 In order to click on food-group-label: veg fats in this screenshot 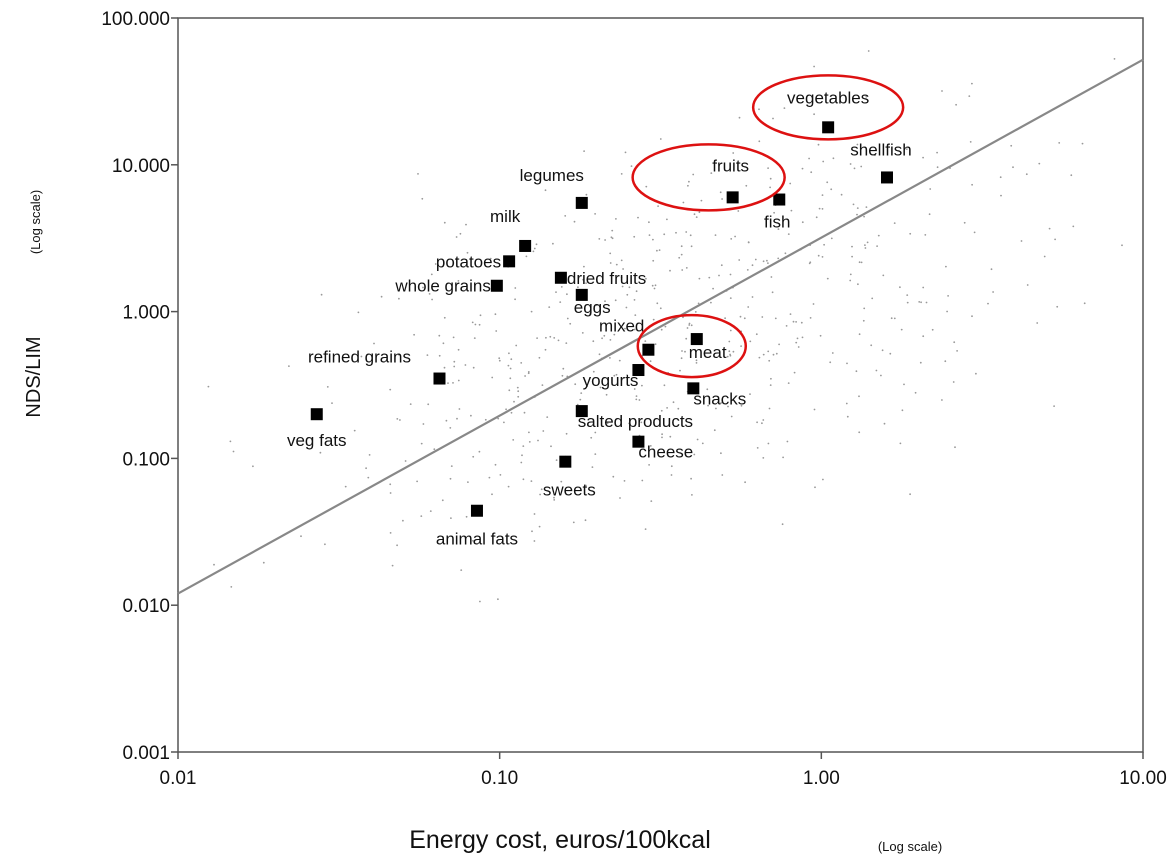, I will do `click(317, 440)`.